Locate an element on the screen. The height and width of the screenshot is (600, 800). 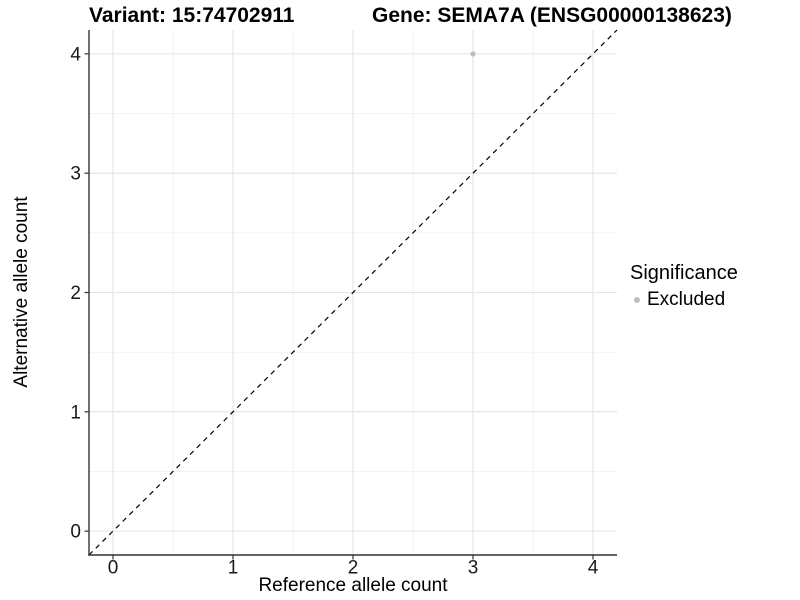
x-tick-label: 0 is located at coordinates (113, 568).